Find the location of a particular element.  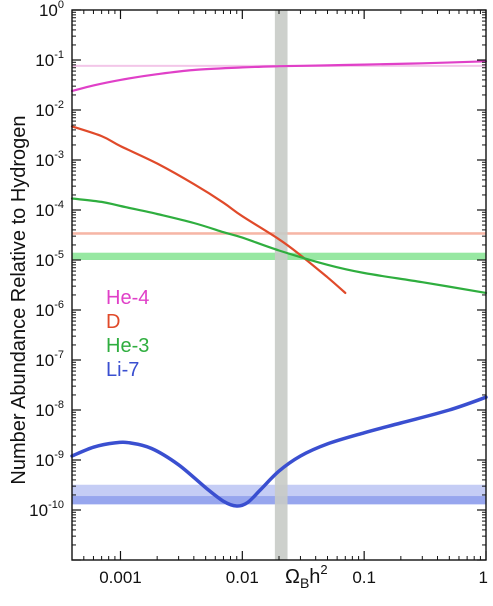

x-tick-labels: 0.001 0.01 0.1 1 is located at coordinates (293, 577).